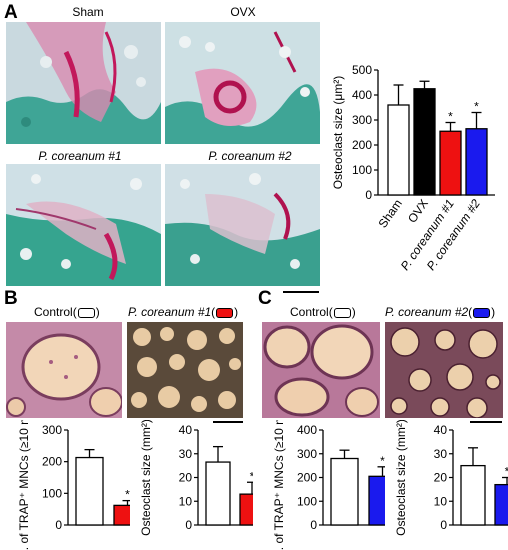 This screenshot has width=508, height=550. I want to click on cell-image-c-treat, so click(444, 370).